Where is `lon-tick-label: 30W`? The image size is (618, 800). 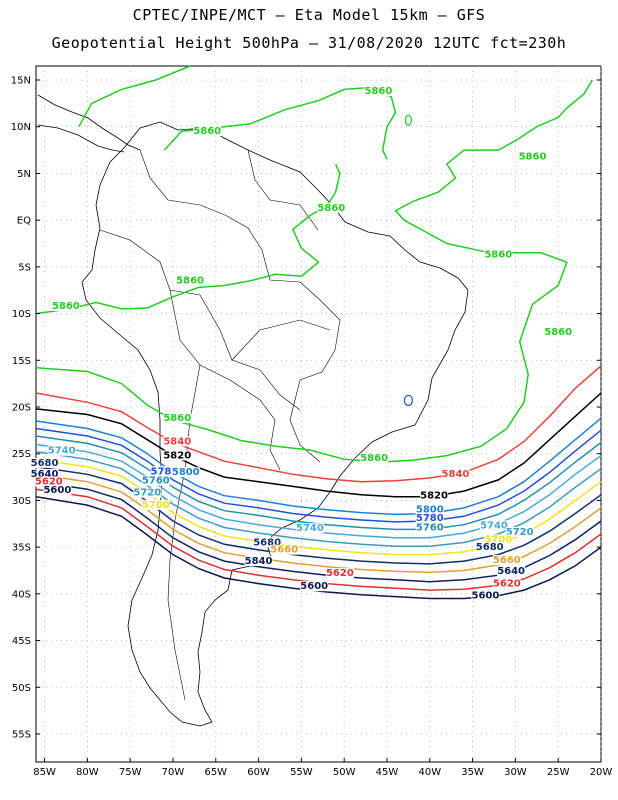 lon-tick-label: 30W is located at coordinates (515, 772).